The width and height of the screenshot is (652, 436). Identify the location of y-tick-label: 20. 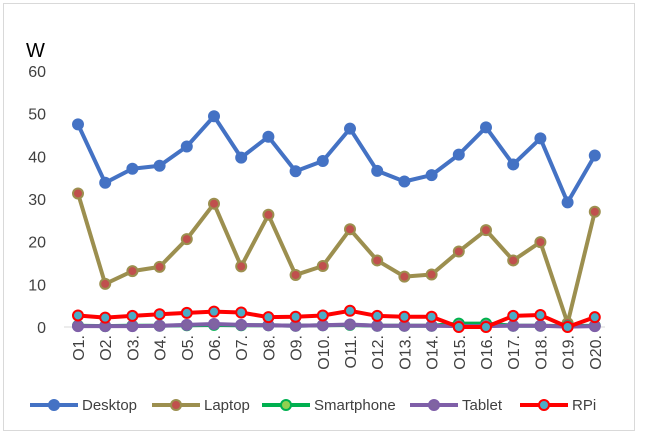
(37, 243).